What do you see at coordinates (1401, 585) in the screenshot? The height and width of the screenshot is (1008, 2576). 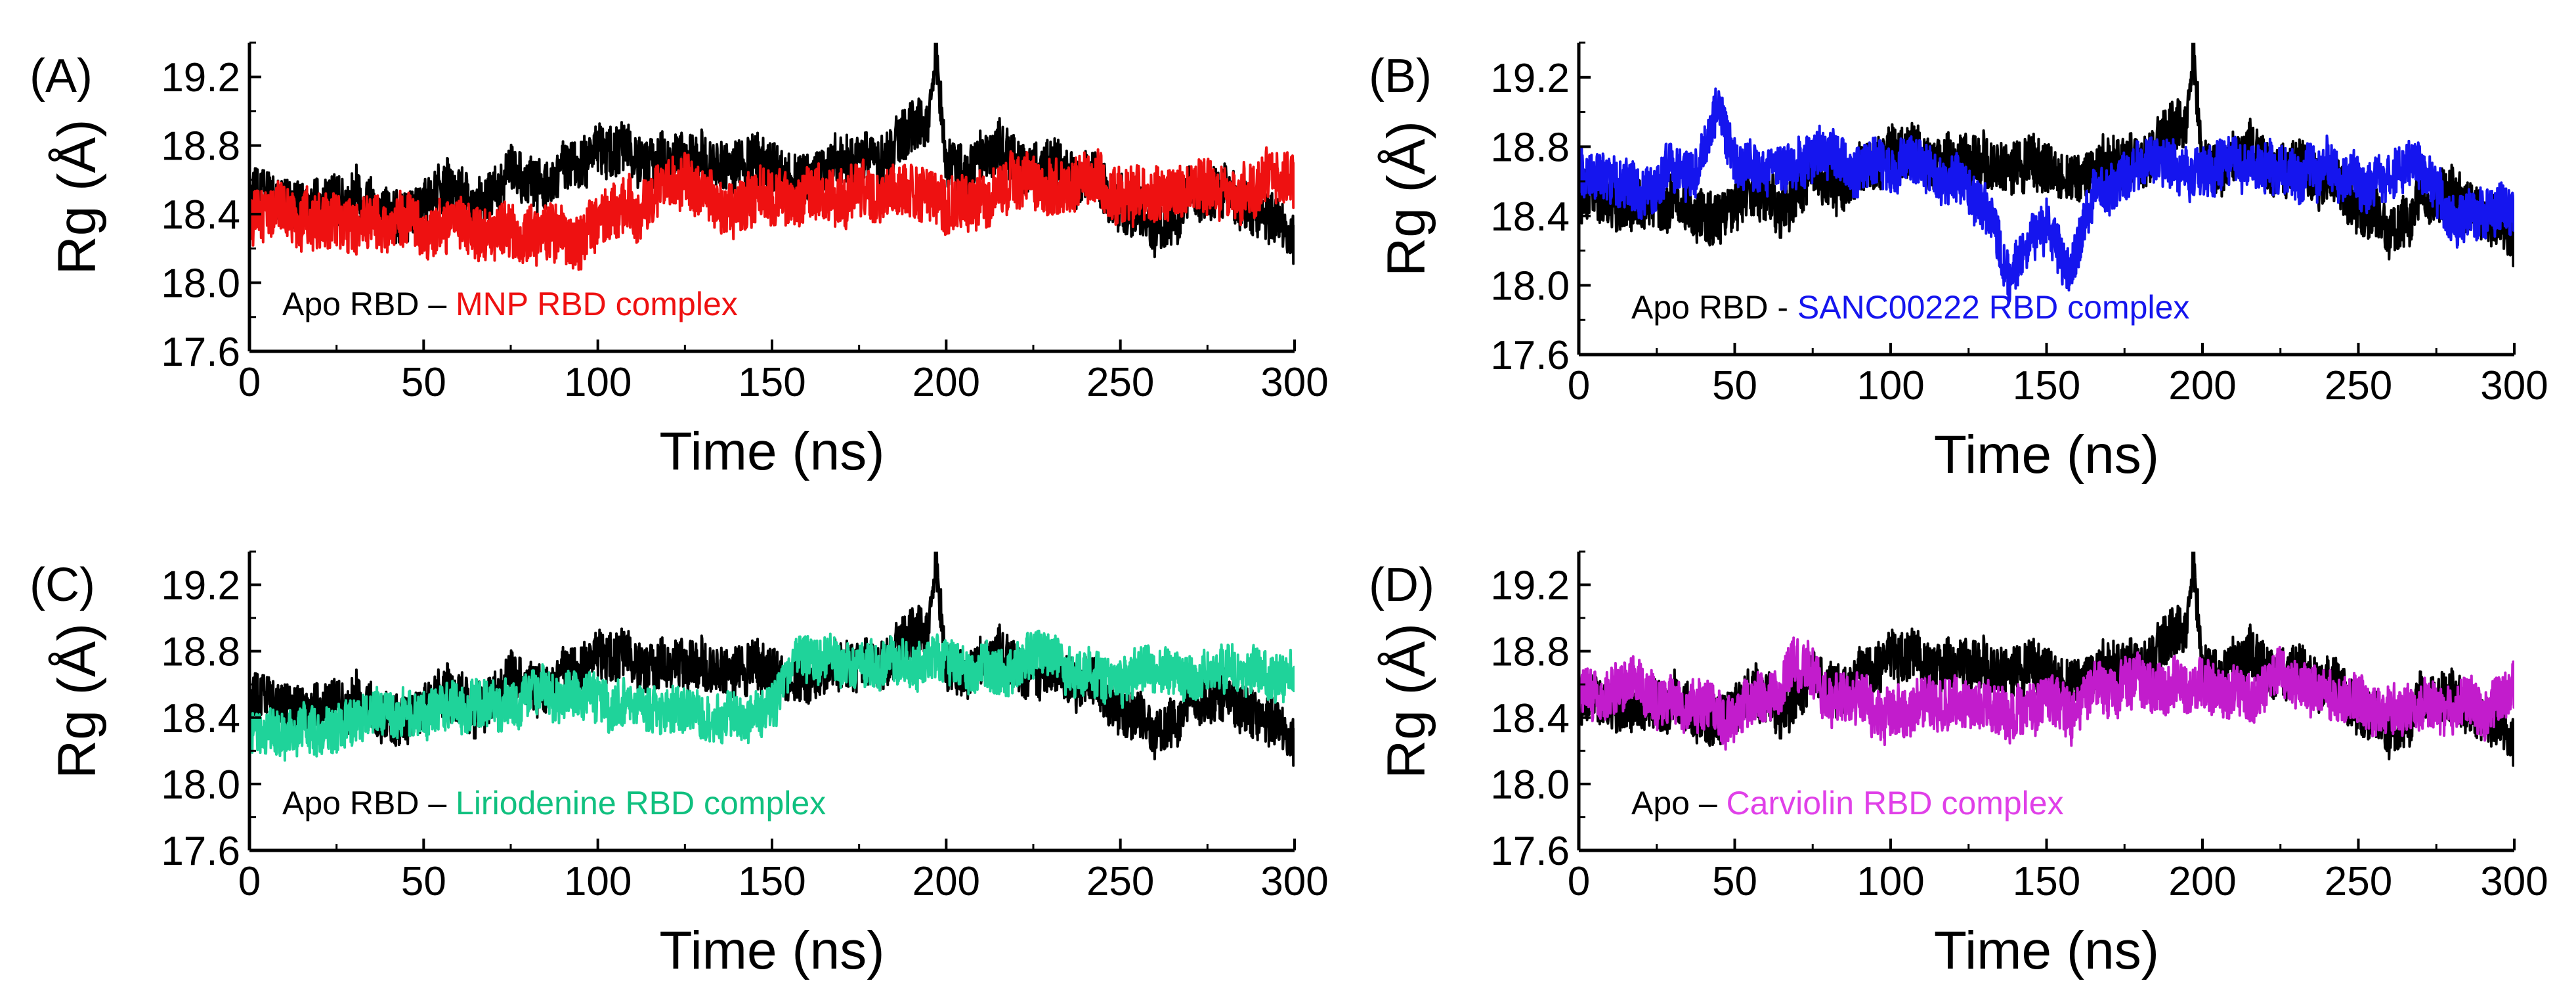 I see `panel-label: (D)` at bounding box center [1401, 585].